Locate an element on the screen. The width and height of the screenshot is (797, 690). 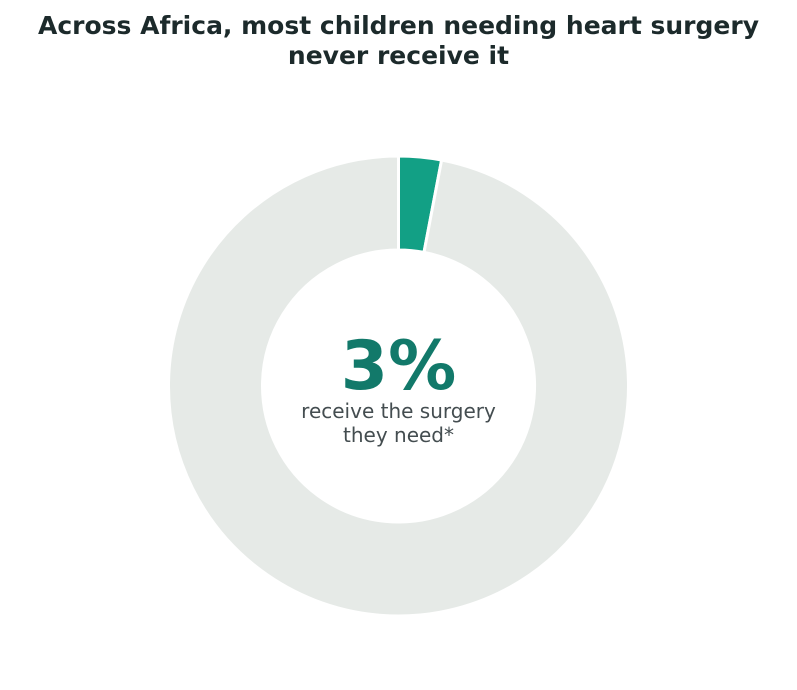
center-caption-line-2: they need* is located at coordinates (398, 435).